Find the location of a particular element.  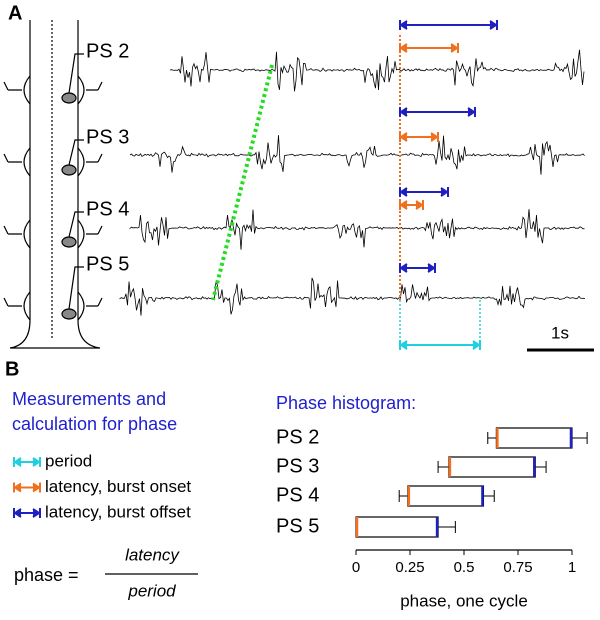

x-tick-label: 0.25 is located at coordinates (409, 567).